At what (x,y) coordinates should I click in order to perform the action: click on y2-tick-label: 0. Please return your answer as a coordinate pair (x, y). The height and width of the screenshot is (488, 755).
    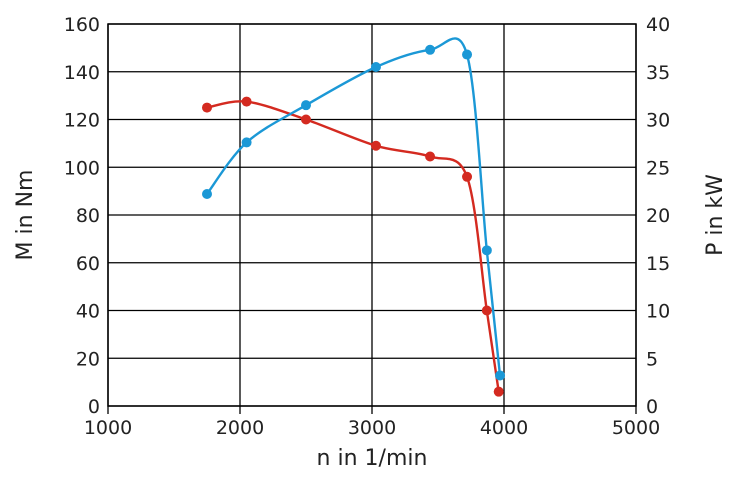
    Looking at the image, I should click on (652, 407).